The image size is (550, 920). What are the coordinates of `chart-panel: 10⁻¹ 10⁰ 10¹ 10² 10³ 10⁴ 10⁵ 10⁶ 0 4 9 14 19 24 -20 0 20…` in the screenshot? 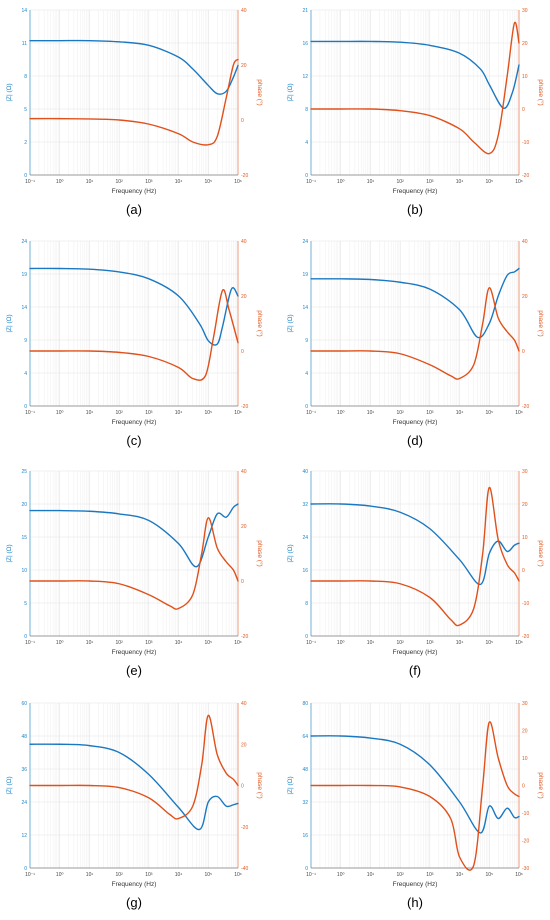 It's located at (416, 343).